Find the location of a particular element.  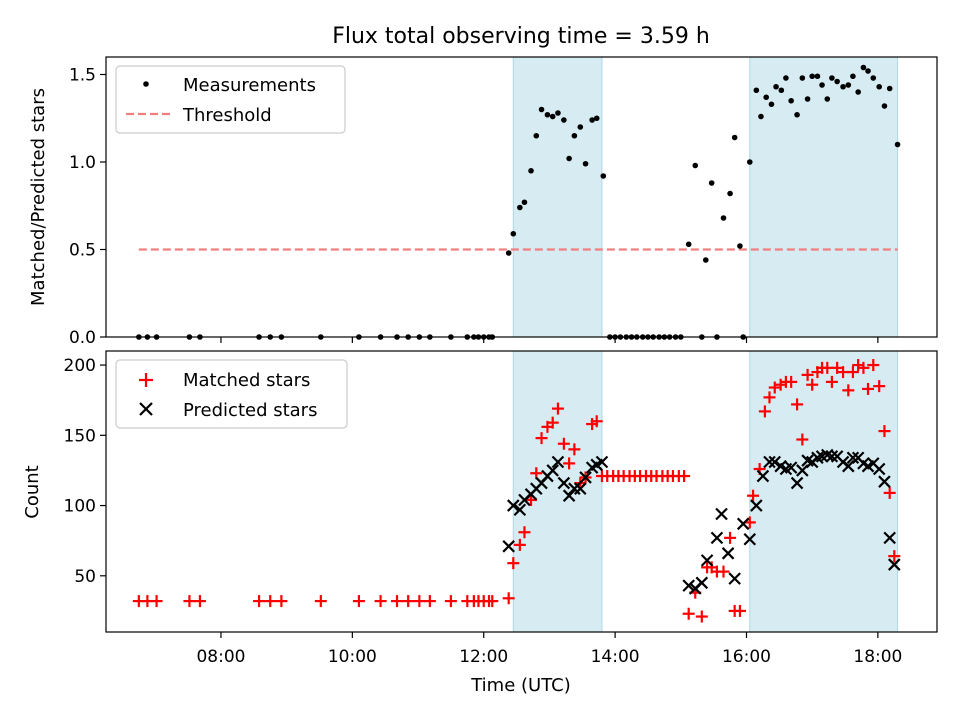

chart-title: Flux total observing time = 3.59 h is located at coordinates (521, 36).